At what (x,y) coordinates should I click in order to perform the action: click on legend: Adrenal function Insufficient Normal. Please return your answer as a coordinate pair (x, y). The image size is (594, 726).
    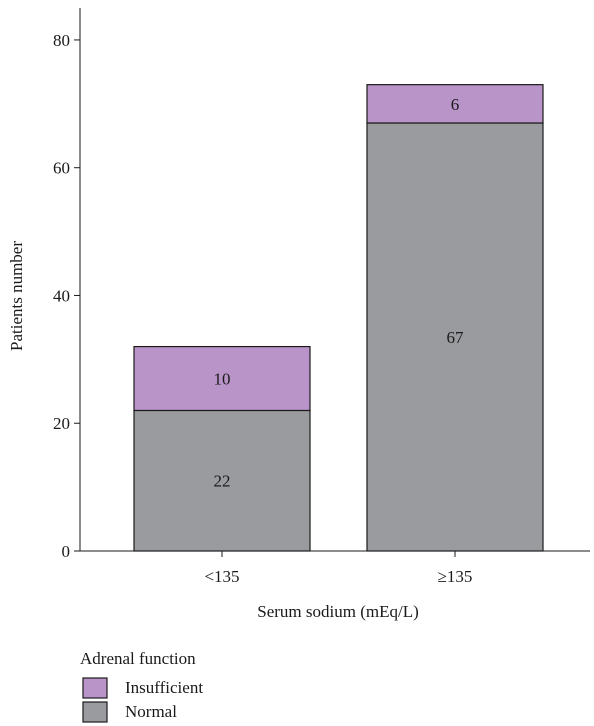
    Looking at the image, I should click on (141, 686).